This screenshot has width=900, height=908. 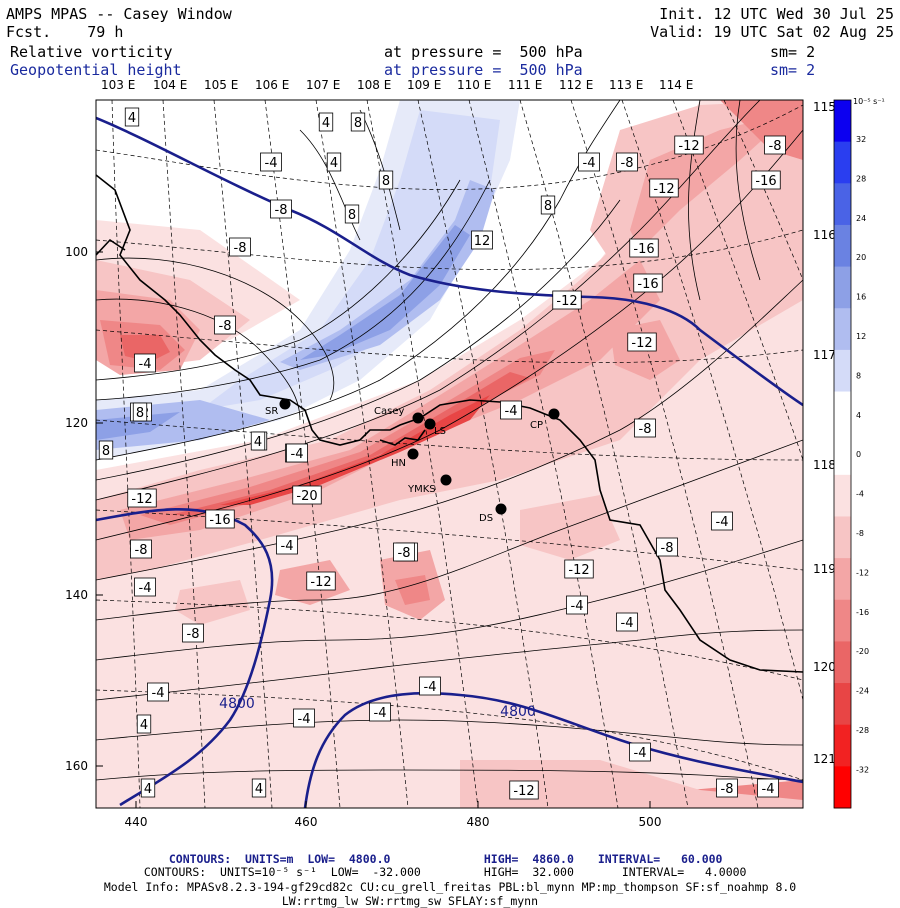 I want to click on init-time: Init. 12 UTC Wed 30 Jul 25, so click(x=776, y=14).